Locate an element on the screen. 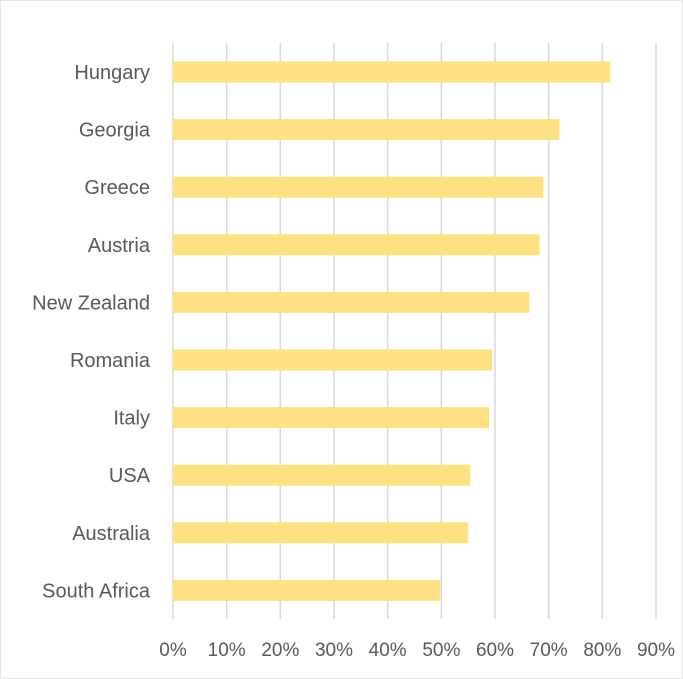  bar-new-zealand is located at coordinates (351, 302).